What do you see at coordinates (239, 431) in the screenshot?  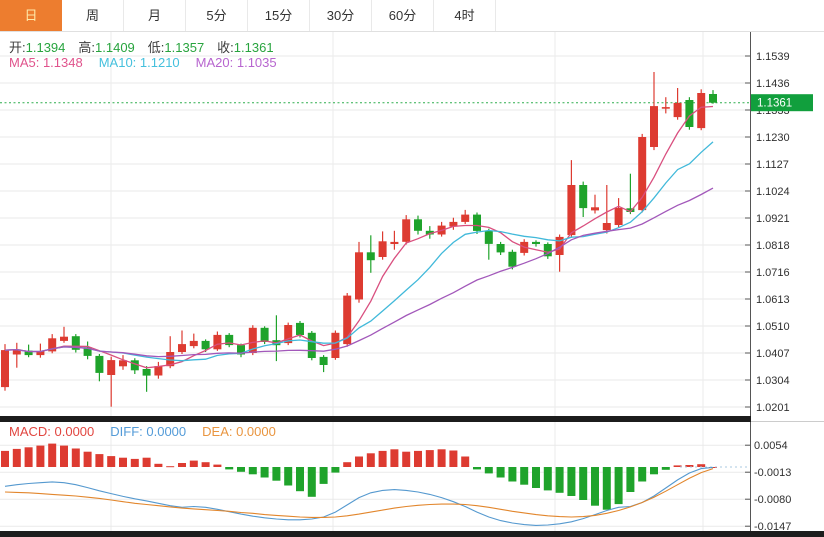 I see `macd-row-dea: DEA: 0.0000` at bounding box center [239, 431].